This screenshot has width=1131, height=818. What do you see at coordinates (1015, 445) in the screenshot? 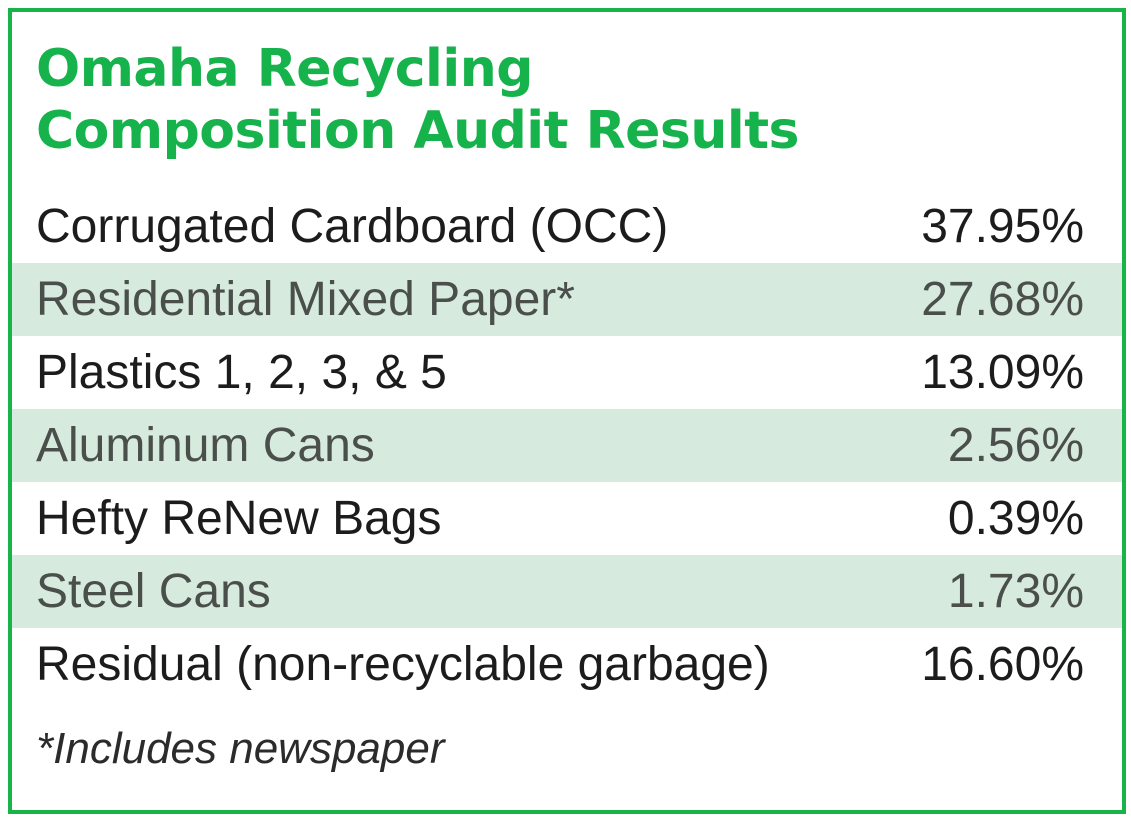
I see `row-value: 2.56%` at bounding box center [1015, 445].